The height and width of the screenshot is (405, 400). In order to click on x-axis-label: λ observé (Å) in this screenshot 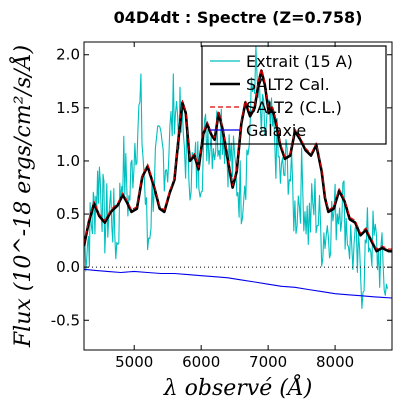, I will do `click(238, 386)`.